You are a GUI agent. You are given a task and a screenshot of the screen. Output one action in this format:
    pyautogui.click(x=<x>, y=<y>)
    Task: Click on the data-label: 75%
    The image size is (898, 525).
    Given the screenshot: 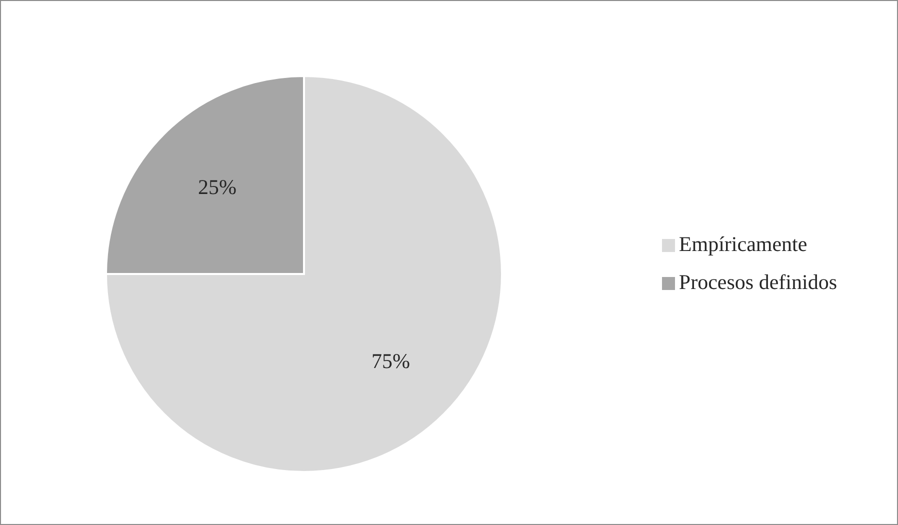 What is the action you would take?
    pyautogui.click(x=391, y=360)
    